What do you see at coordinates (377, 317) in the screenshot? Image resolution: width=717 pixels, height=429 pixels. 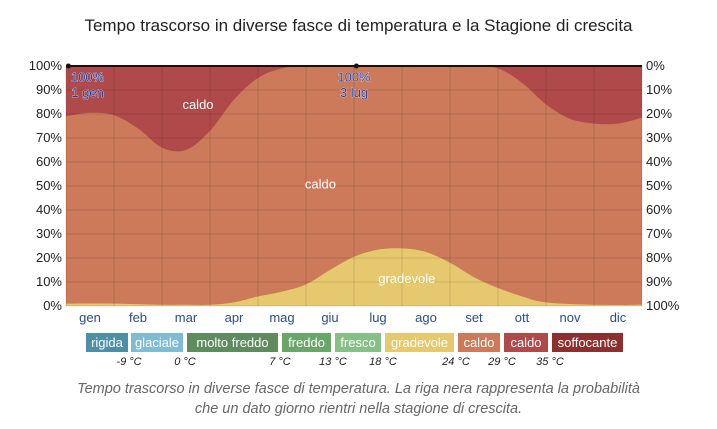 I see `x-tick-month: lug` at bounding box center [377, 317].